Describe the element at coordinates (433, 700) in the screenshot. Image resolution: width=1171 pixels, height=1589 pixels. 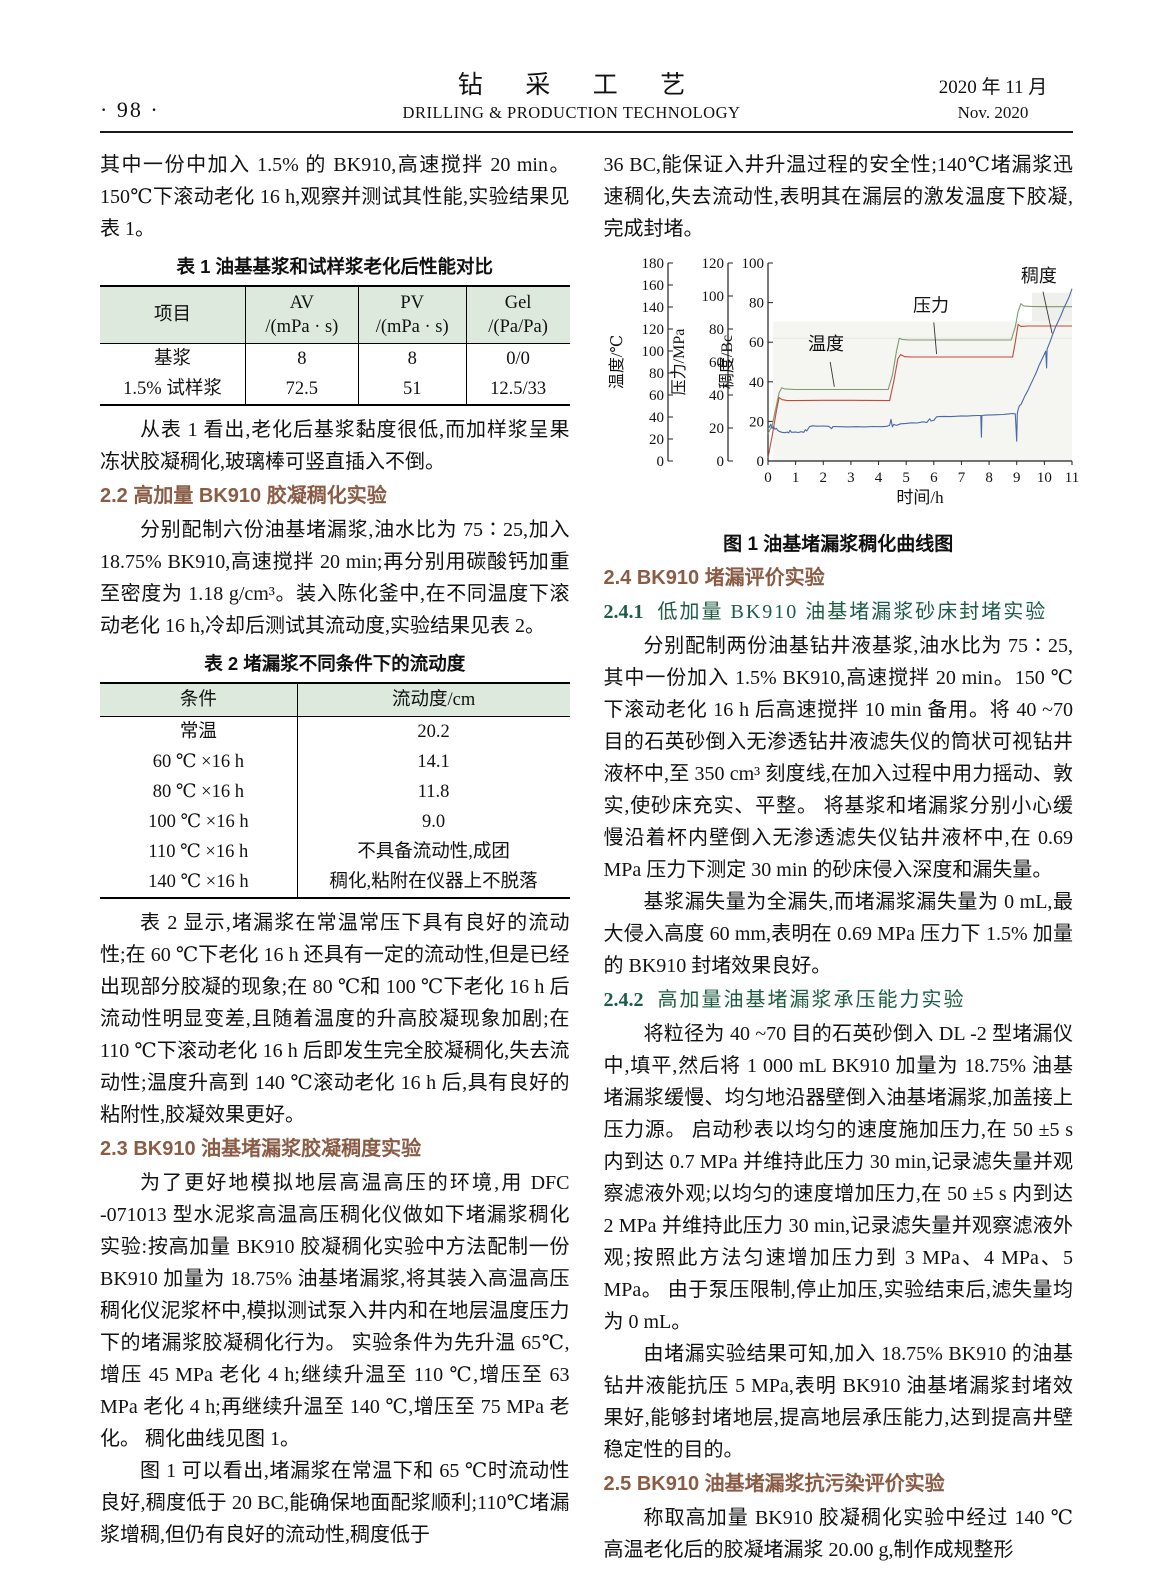
I see `table-header-cell: 流动度/cm` at that location.